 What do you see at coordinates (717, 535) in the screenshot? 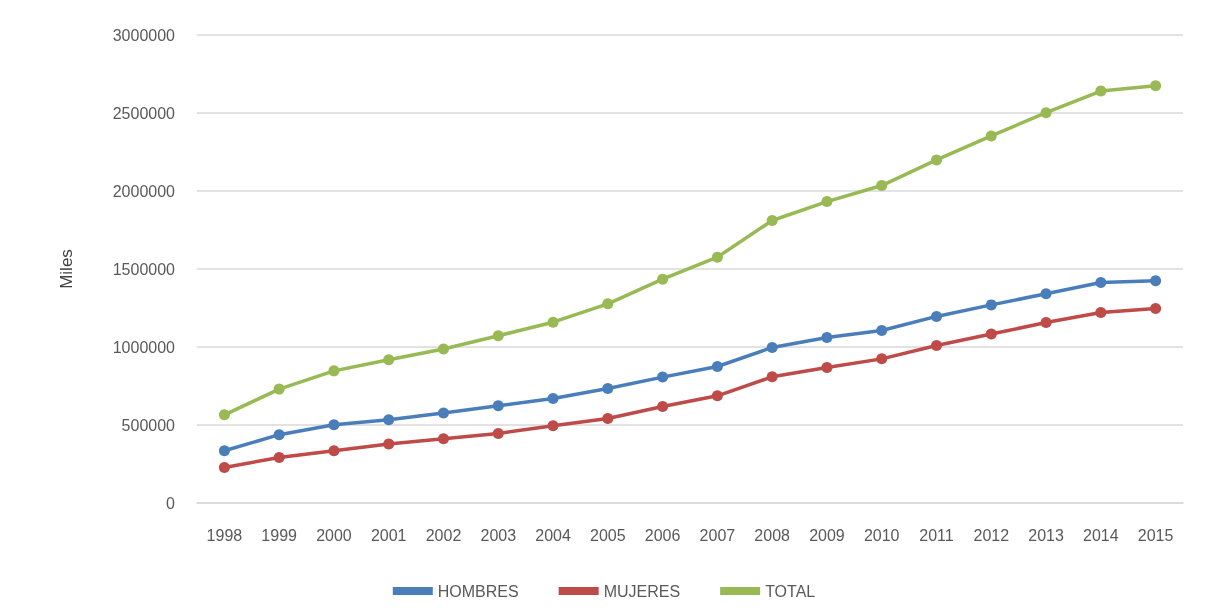
I see `x-tick-label: 2007` at bounding box center [717, 535].